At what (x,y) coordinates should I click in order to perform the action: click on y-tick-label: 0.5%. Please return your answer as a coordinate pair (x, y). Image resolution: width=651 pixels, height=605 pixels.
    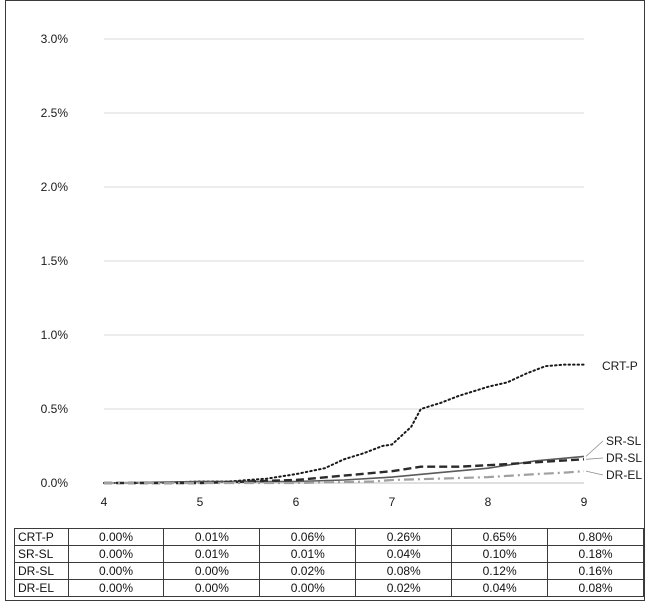
    Looking at the image, I should click on (55, 409).